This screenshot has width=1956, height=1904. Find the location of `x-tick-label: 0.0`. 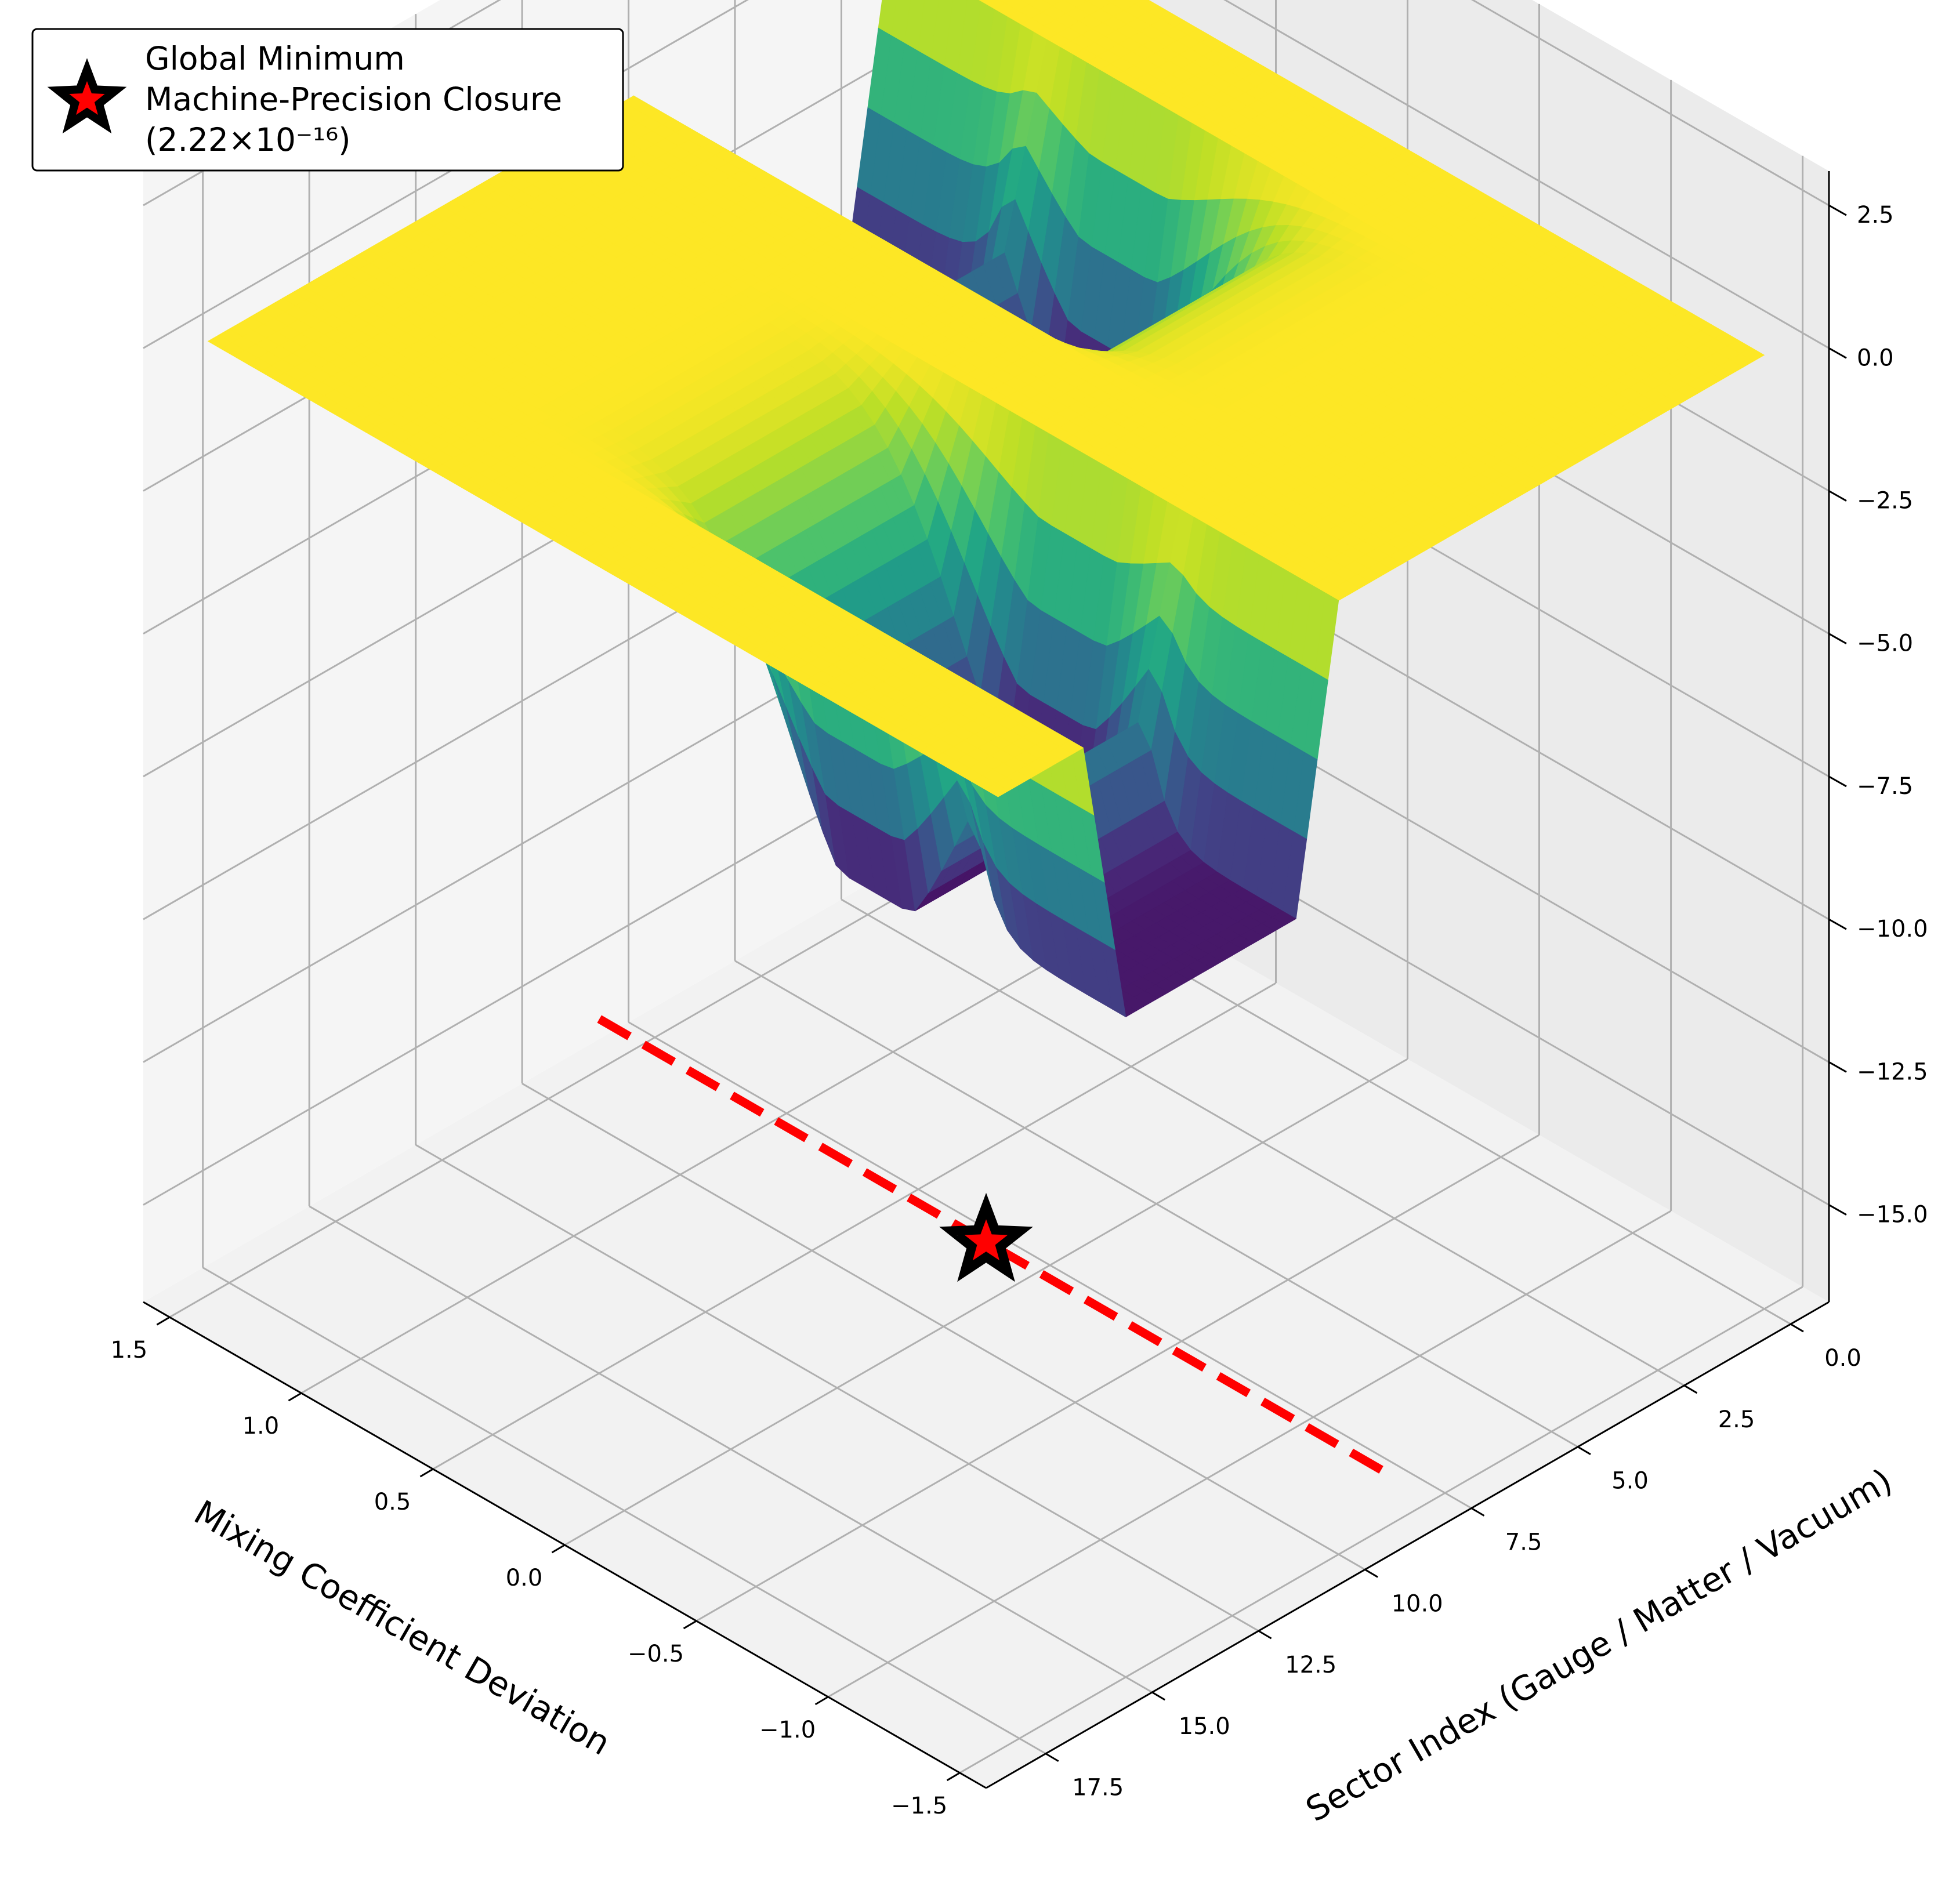

x-tick-label: 0.0 is located at coordinates (525, 1578).